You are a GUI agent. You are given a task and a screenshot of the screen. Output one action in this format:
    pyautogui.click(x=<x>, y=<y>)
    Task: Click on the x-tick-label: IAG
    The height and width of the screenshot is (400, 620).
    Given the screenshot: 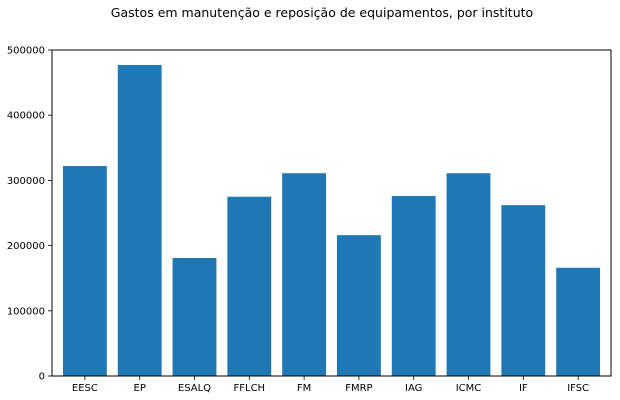 What is the action you would take?
    pyautogui.click(x=413, y=388)
    